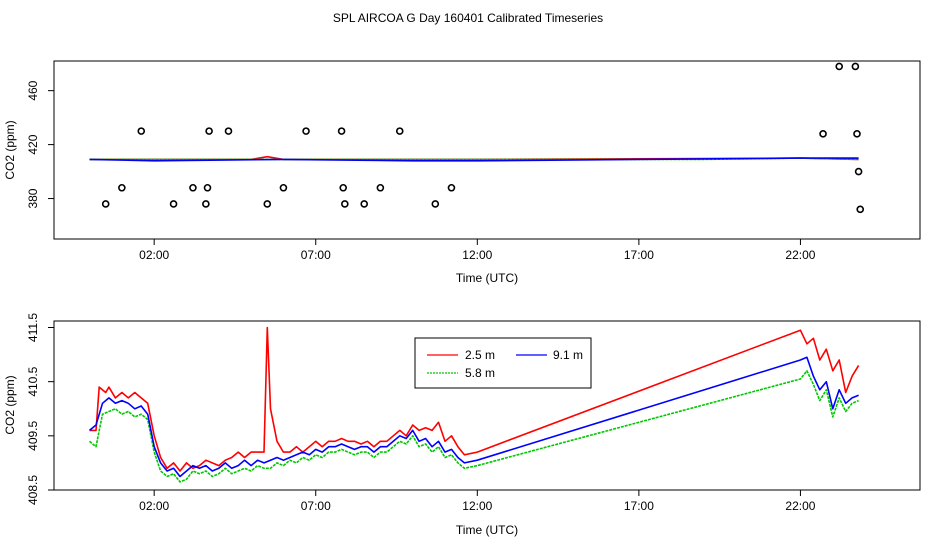 Image resolution: width=936 pixels, height=540 pixels. Describe the element at coordinates (487, 530) in the screenshot. I see `bottom-x-axis-label: Time (UTC)` at that location.